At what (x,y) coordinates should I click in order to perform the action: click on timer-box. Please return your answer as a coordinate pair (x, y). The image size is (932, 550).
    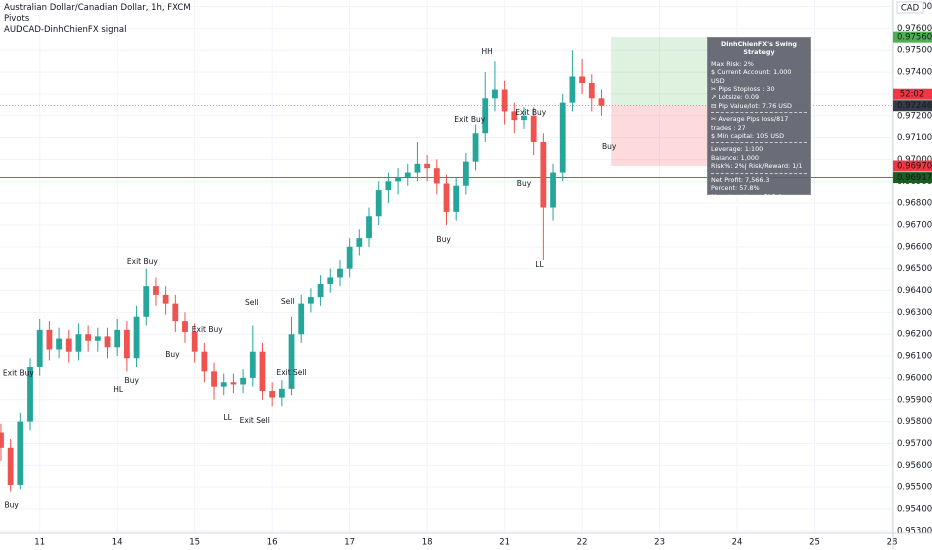
    Looking at the image, I should click on (912, 94).